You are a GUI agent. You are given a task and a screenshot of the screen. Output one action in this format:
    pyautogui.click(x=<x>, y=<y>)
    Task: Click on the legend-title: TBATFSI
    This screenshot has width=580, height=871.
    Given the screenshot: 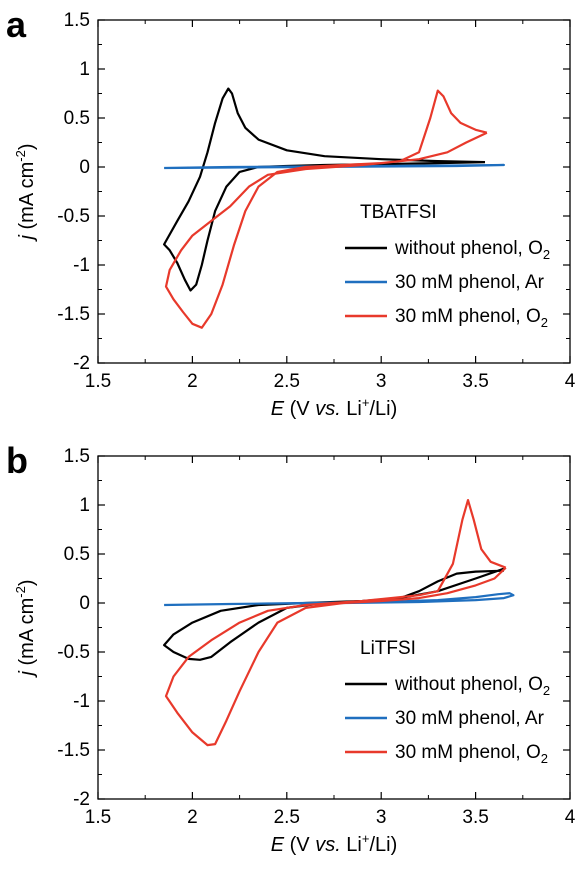 What is the action you would take?
    pyautogui.click(x=398, y=212)
    